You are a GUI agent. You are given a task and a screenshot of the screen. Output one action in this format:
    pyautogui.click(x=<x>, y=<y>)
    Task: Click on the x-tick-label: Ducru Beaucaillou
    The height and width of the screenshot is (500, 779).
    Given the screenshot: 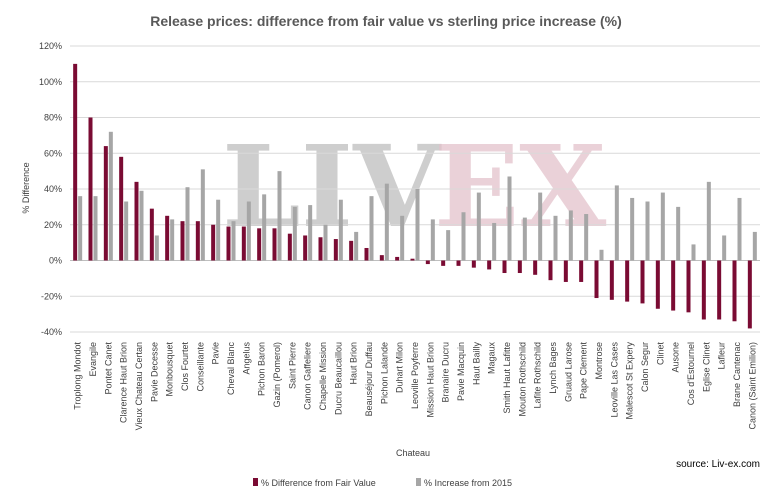 What is the action you would take?
    pyautogui.click(x=338, y=378)
    